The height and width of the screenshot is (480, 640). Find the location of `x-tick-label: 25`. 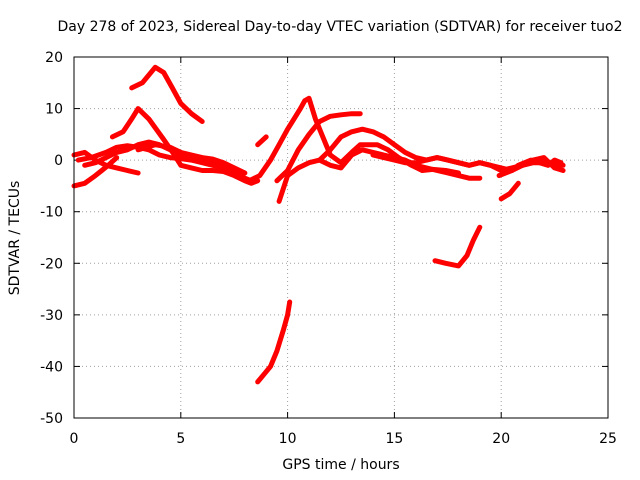

x-tick-label: 25 is located at coordinates (608, 439).